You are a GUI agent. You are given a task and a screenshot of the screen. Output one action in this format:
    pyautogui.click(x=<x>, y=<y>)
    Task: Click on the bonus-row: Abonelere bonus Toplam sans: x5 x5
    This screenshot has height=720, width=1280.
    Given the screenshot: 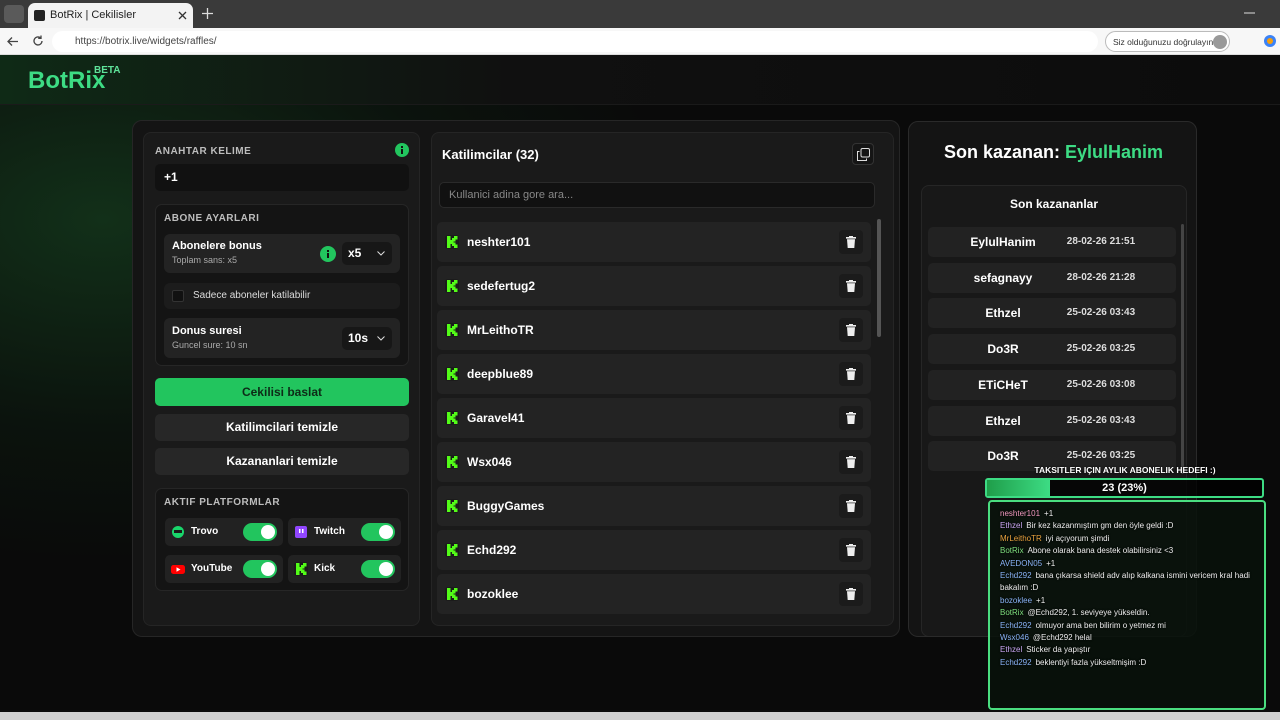 What is the action you would take?
    pyautogui.click(x=282, y=253)
    